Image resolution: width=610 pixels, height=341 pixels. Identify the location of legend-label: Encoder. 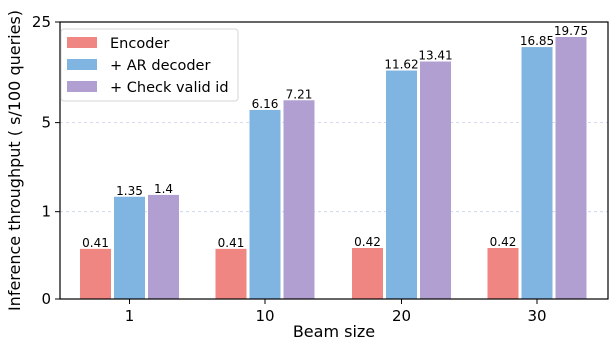
(139, 44).